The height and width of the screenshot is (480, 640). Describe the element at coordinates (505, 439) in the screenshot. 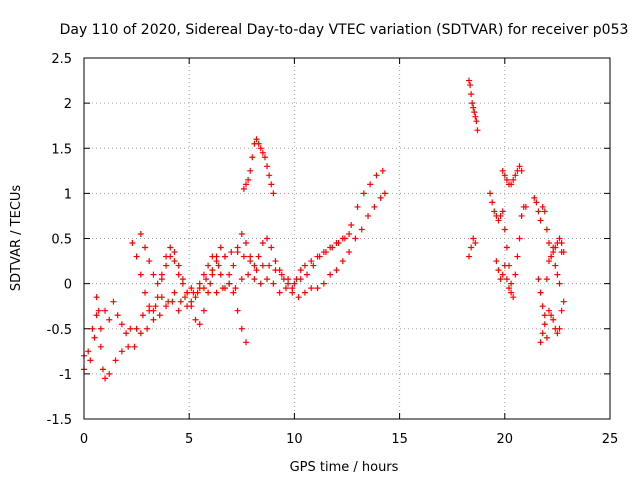

I see `x-tick-label: 20` at that location.